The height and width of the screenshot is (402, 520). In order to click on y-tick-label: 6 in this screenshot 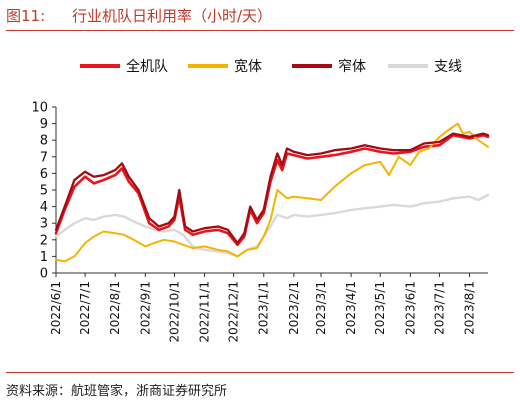, I will do `click(44, 174)`.